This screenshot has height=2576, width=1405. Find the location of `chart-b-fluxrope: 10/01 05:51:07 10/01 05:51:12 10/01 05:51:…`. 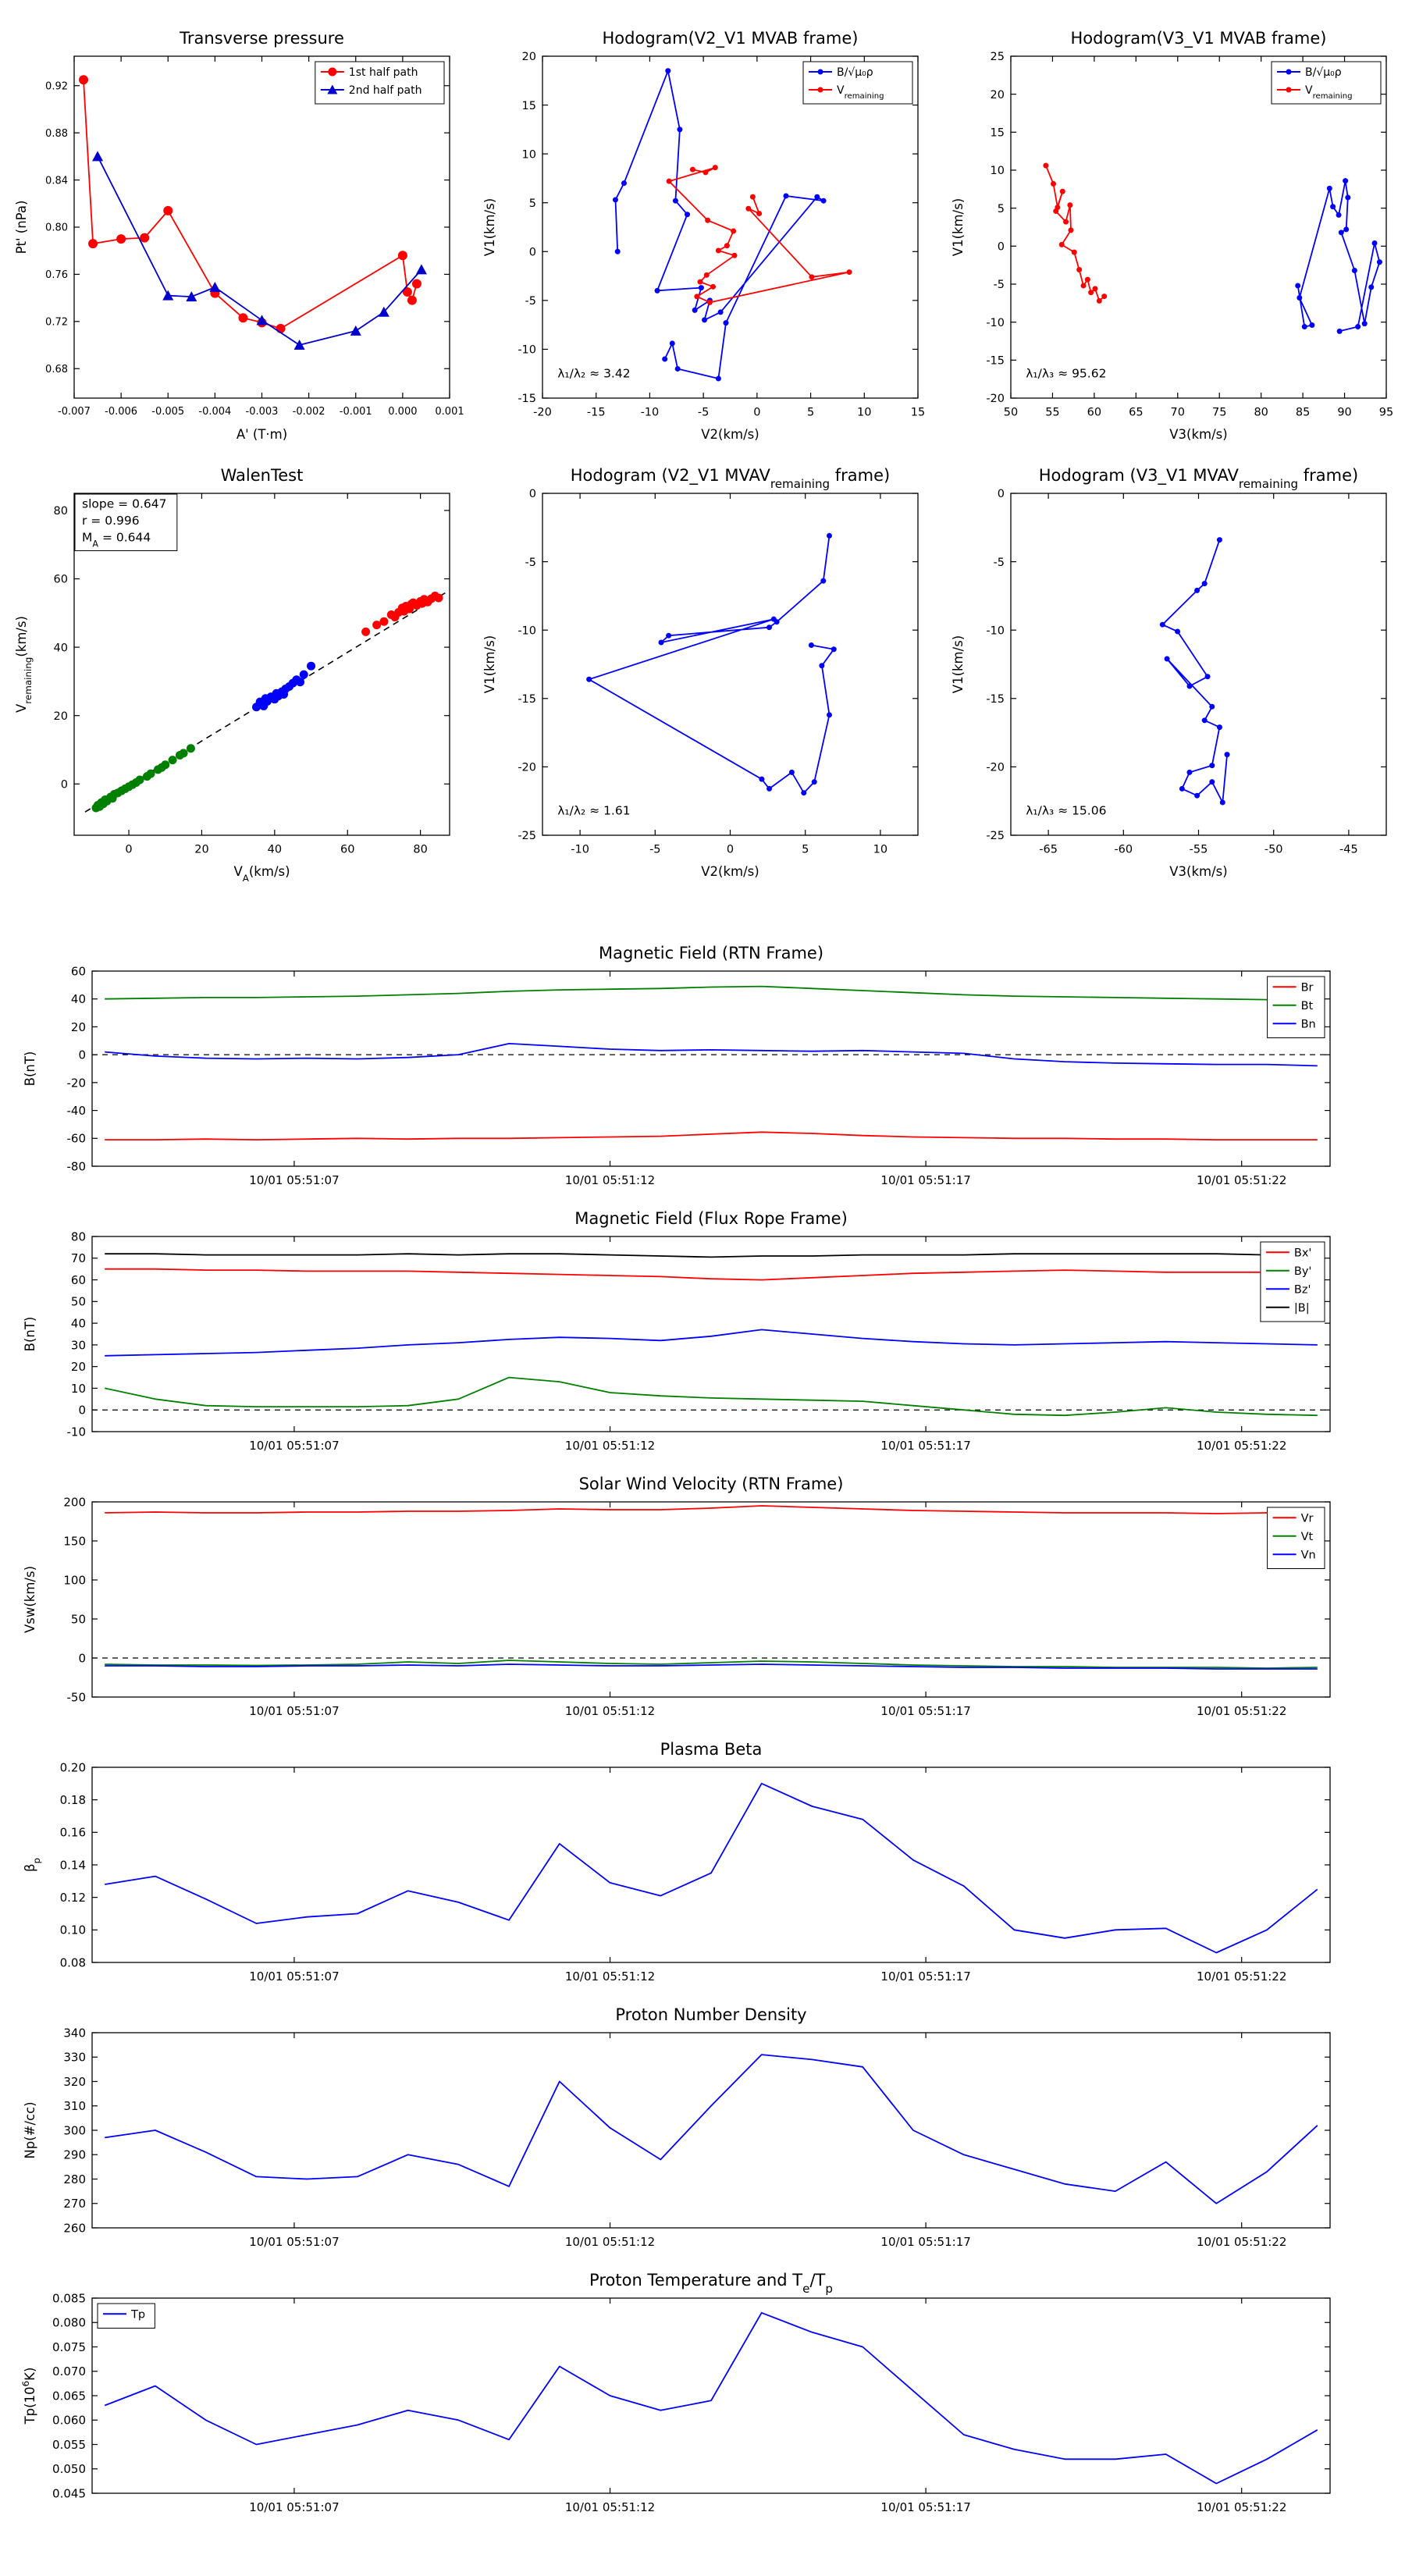

chart-b-fluxrope: 10/01 05:51:07 10/01 05:51:12 10/01 05:51:… is located at coordinates (703, 1335).